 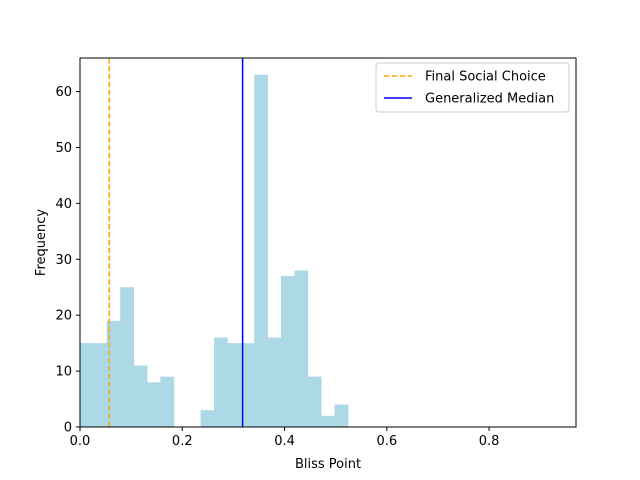 What do you see at coordinates (63, 260) in the screenshot?
I see `y-tick-label: 30` at bounding box center [63, 260].